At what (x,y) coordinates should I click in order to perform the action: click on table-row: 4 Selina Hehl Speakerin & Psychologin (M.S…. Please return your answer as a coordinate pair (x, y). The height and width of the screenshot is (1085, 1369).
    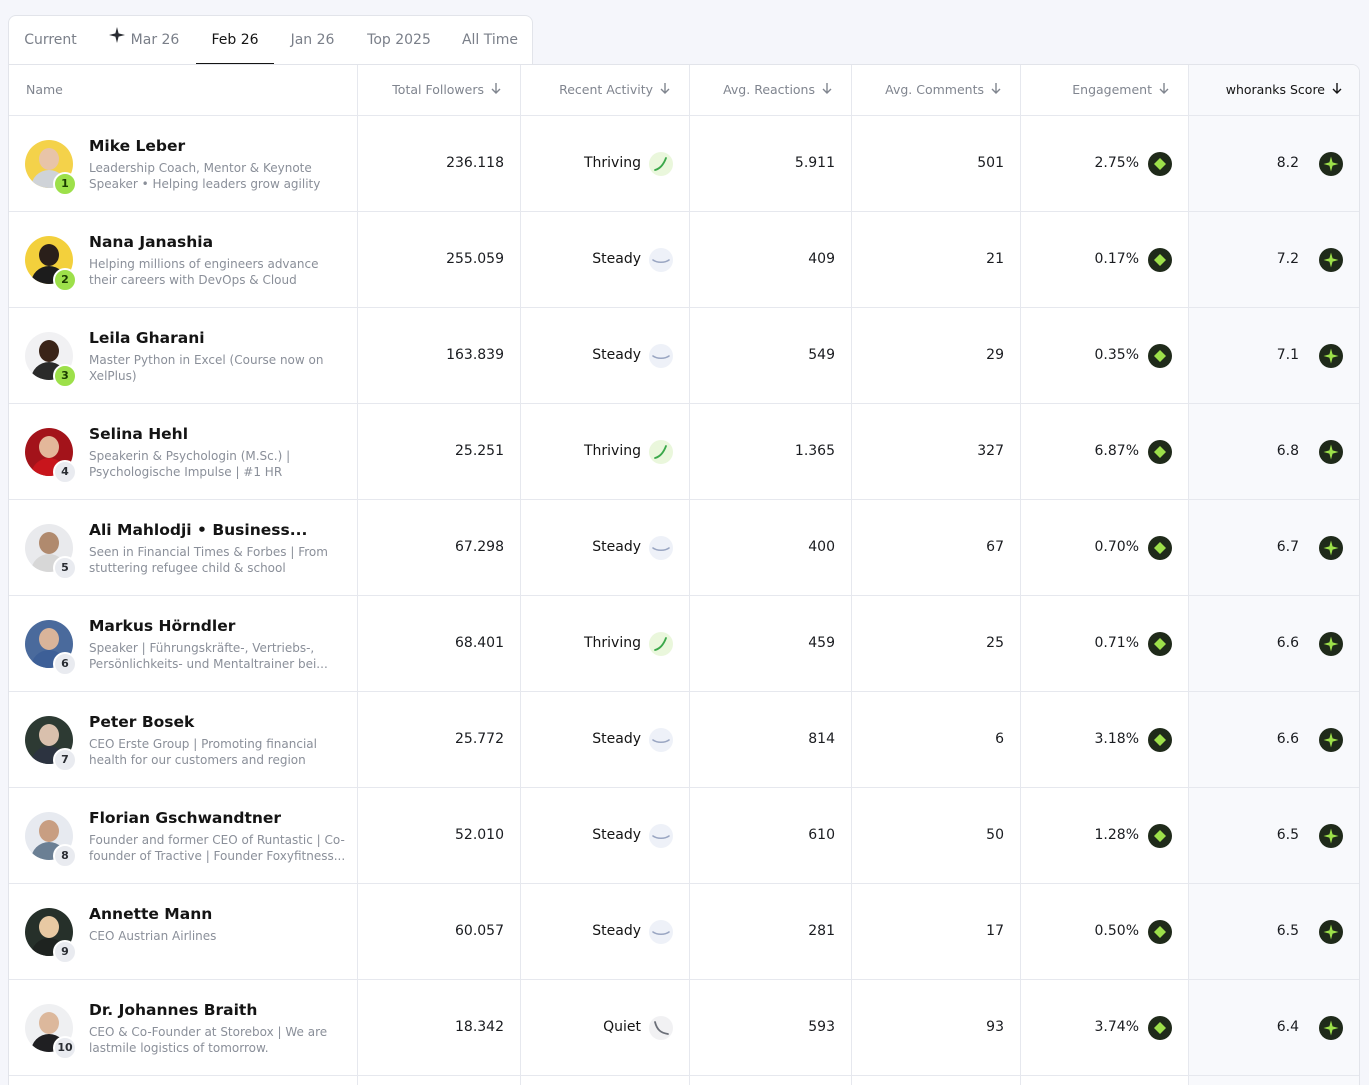
    Looking at the image, I should click on (684, 452).